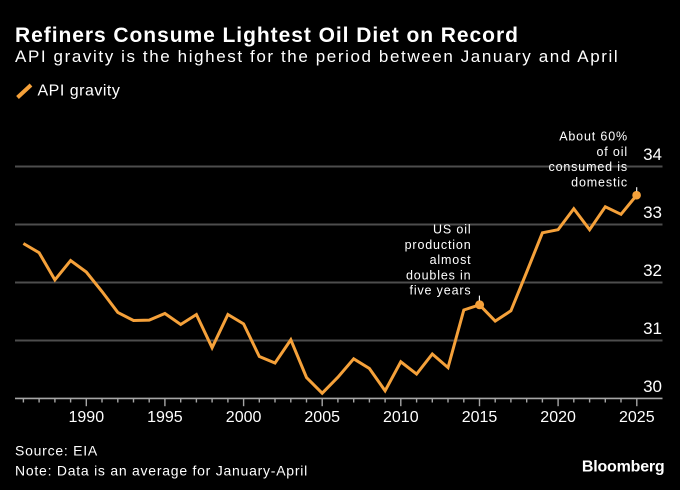  What do you see at coordinates (558, 417) in the screenshot?
I see `svg-text: 2020` at bounding box center [558, 417].